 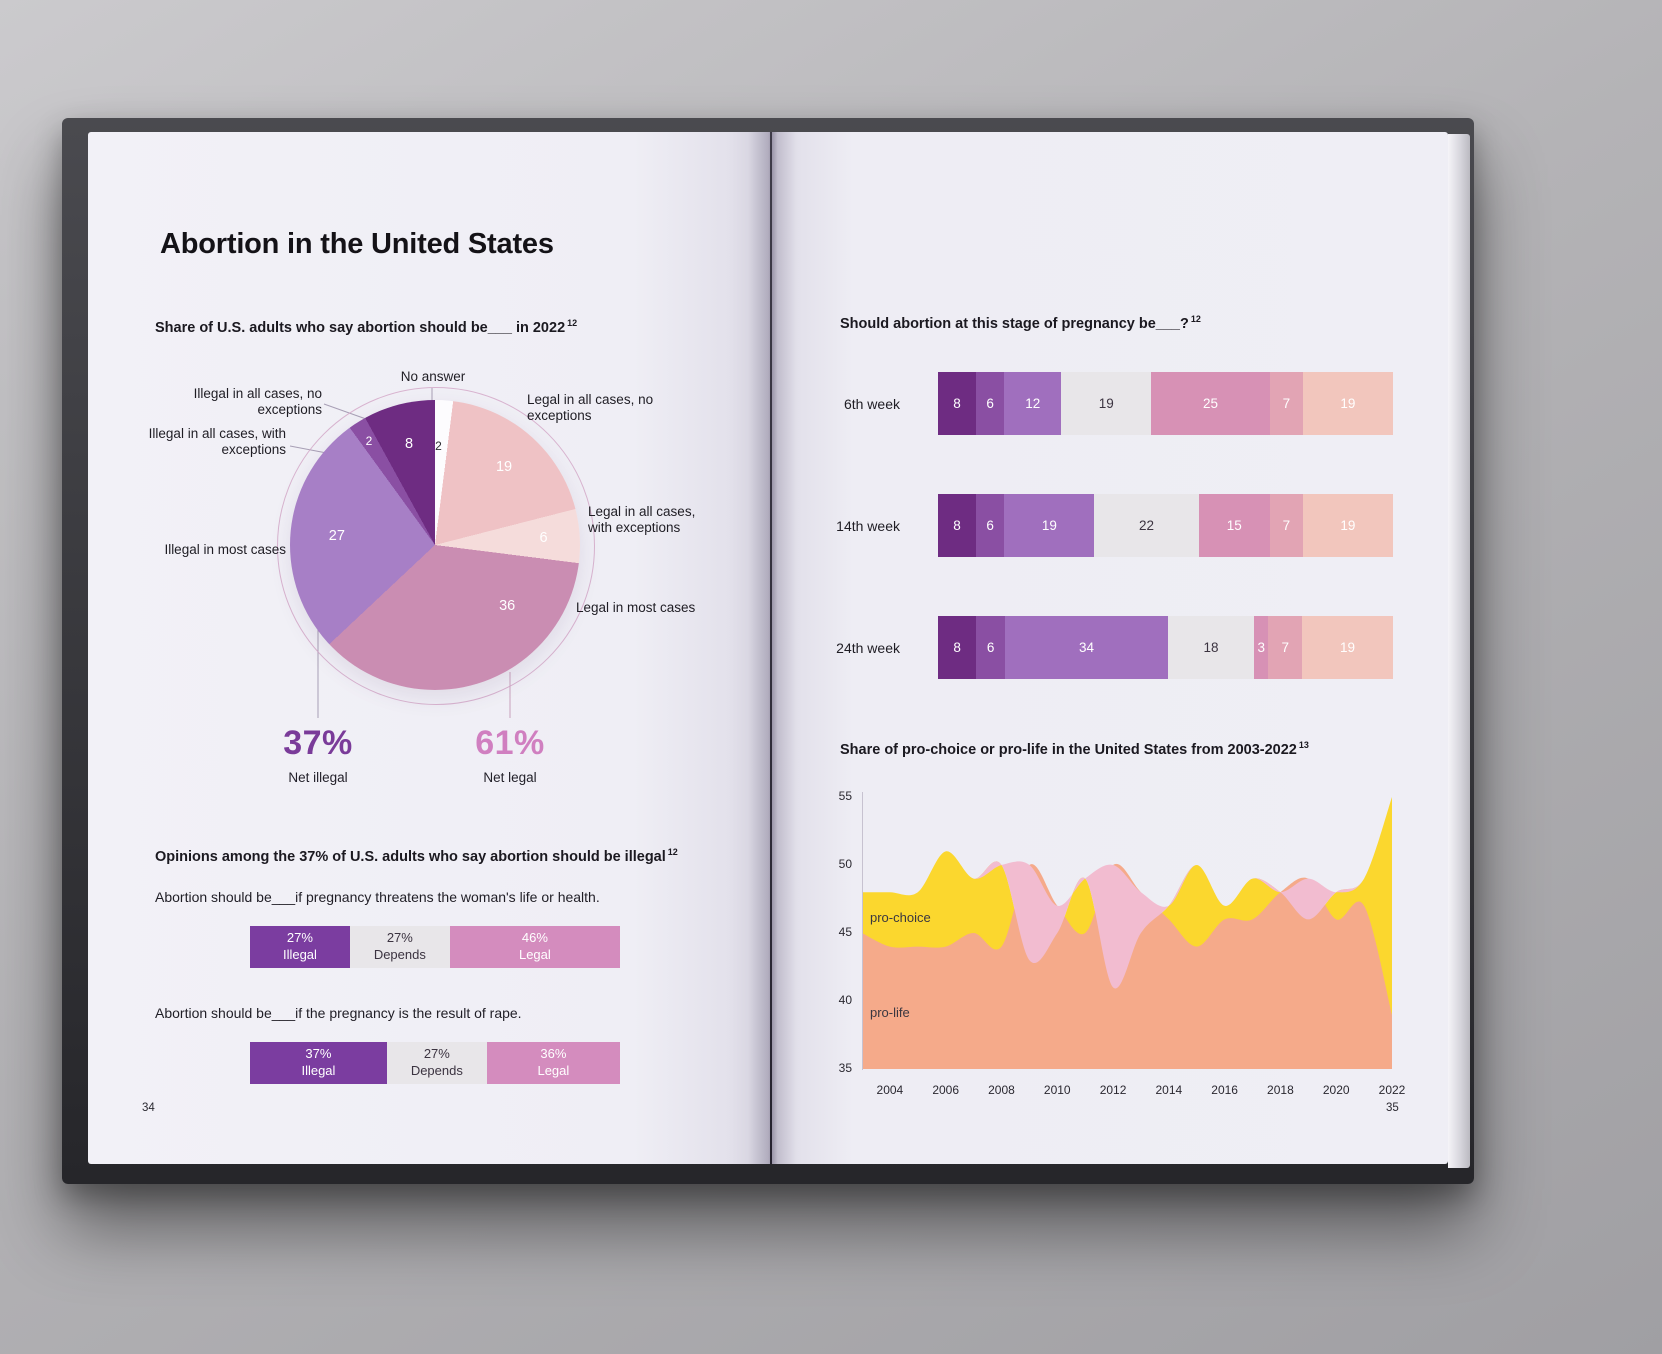 I want to click on bar-segment: 37% Illegal, so click(x=318, y=1062).